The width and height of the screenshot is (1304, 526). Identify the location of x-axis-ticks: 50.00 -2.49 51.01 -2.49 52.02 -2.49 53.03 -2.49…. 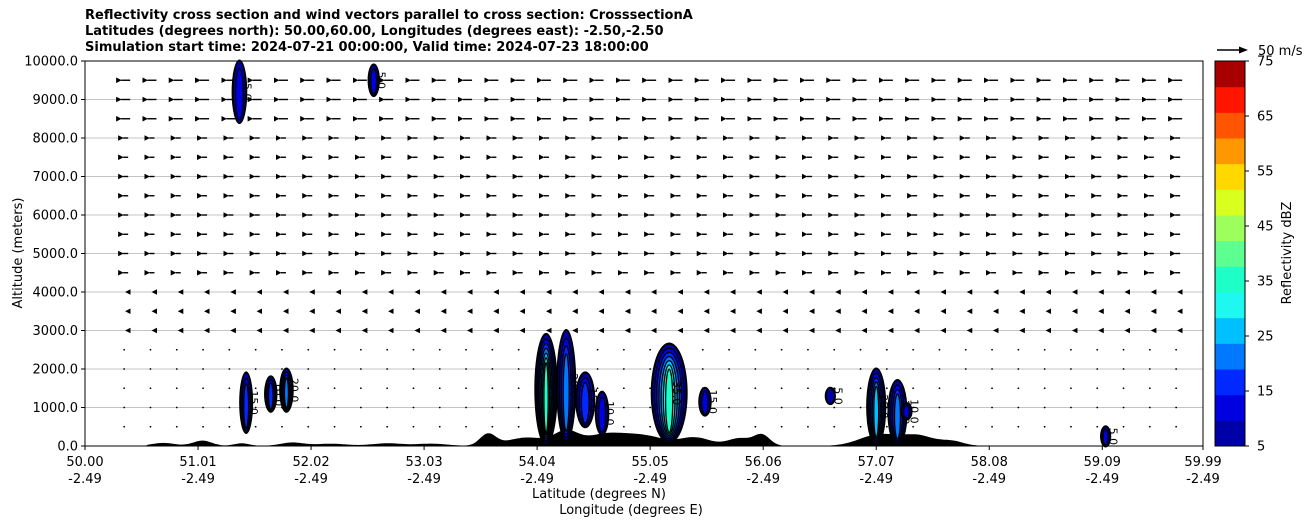
(644, 466).